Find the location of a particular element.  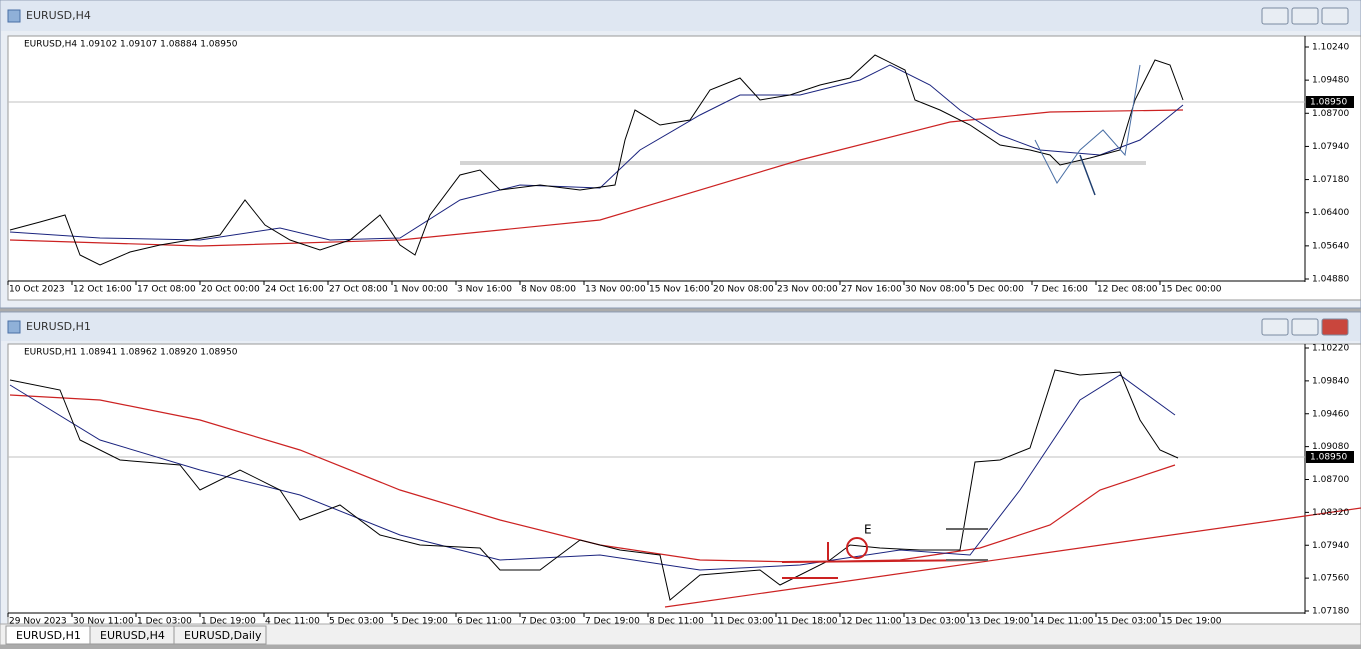

time-label: 5 Dec 19:00 is located at coordinates (420, 622).